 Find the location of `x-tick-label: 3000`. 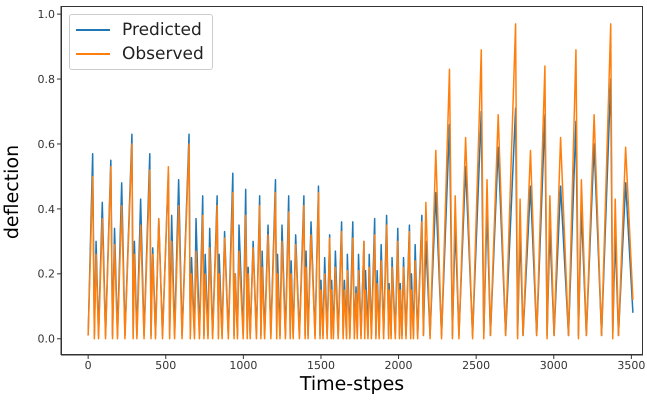

x-tick-label: 3000 is located at coordinates (554, 365).